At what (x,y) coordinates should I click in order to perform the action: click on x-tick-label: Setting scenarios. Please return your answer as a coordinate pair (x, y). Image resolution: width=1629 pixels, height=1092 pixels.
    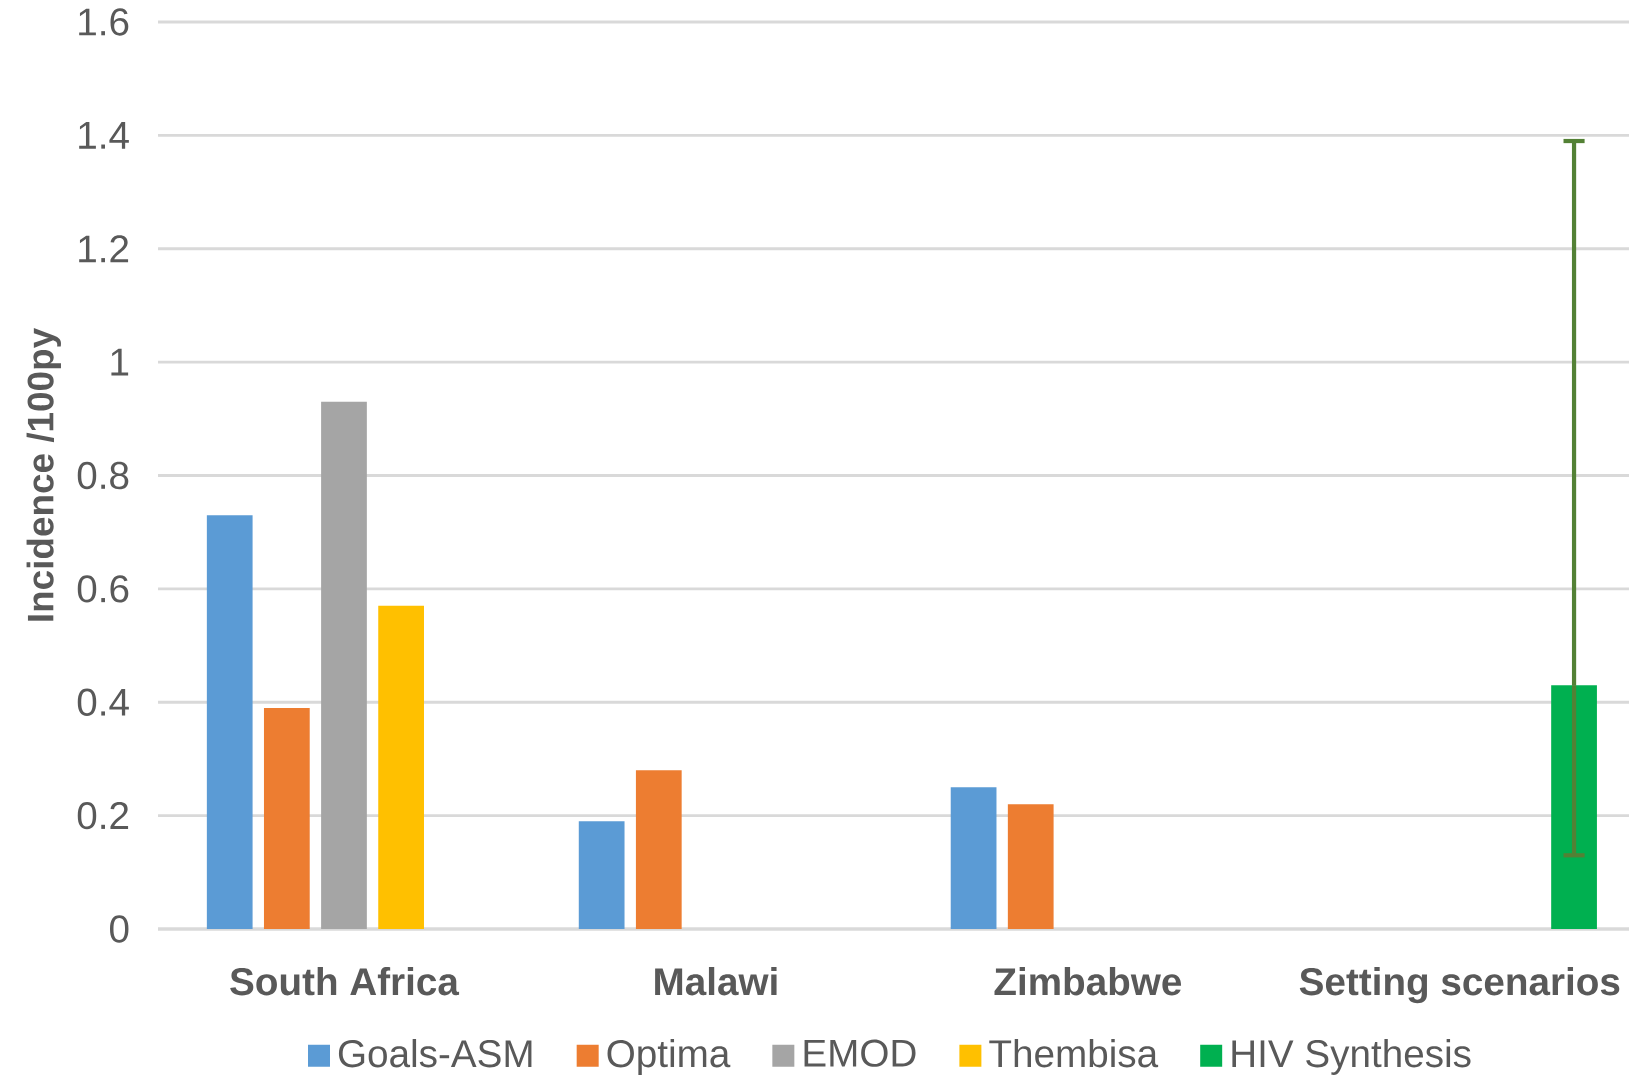
    Looking at the image, I should click on (1459, 985).